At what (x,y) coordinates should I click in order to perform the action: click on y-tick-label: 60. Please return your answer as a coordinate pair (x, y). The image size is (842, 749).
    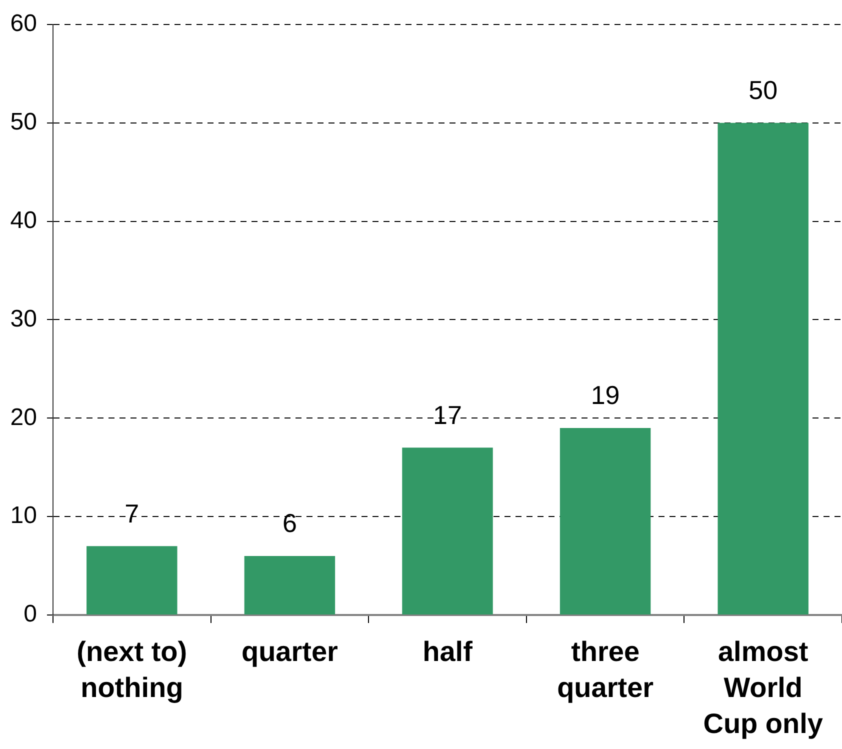
    Looking at the image, I should click on (23, 24).